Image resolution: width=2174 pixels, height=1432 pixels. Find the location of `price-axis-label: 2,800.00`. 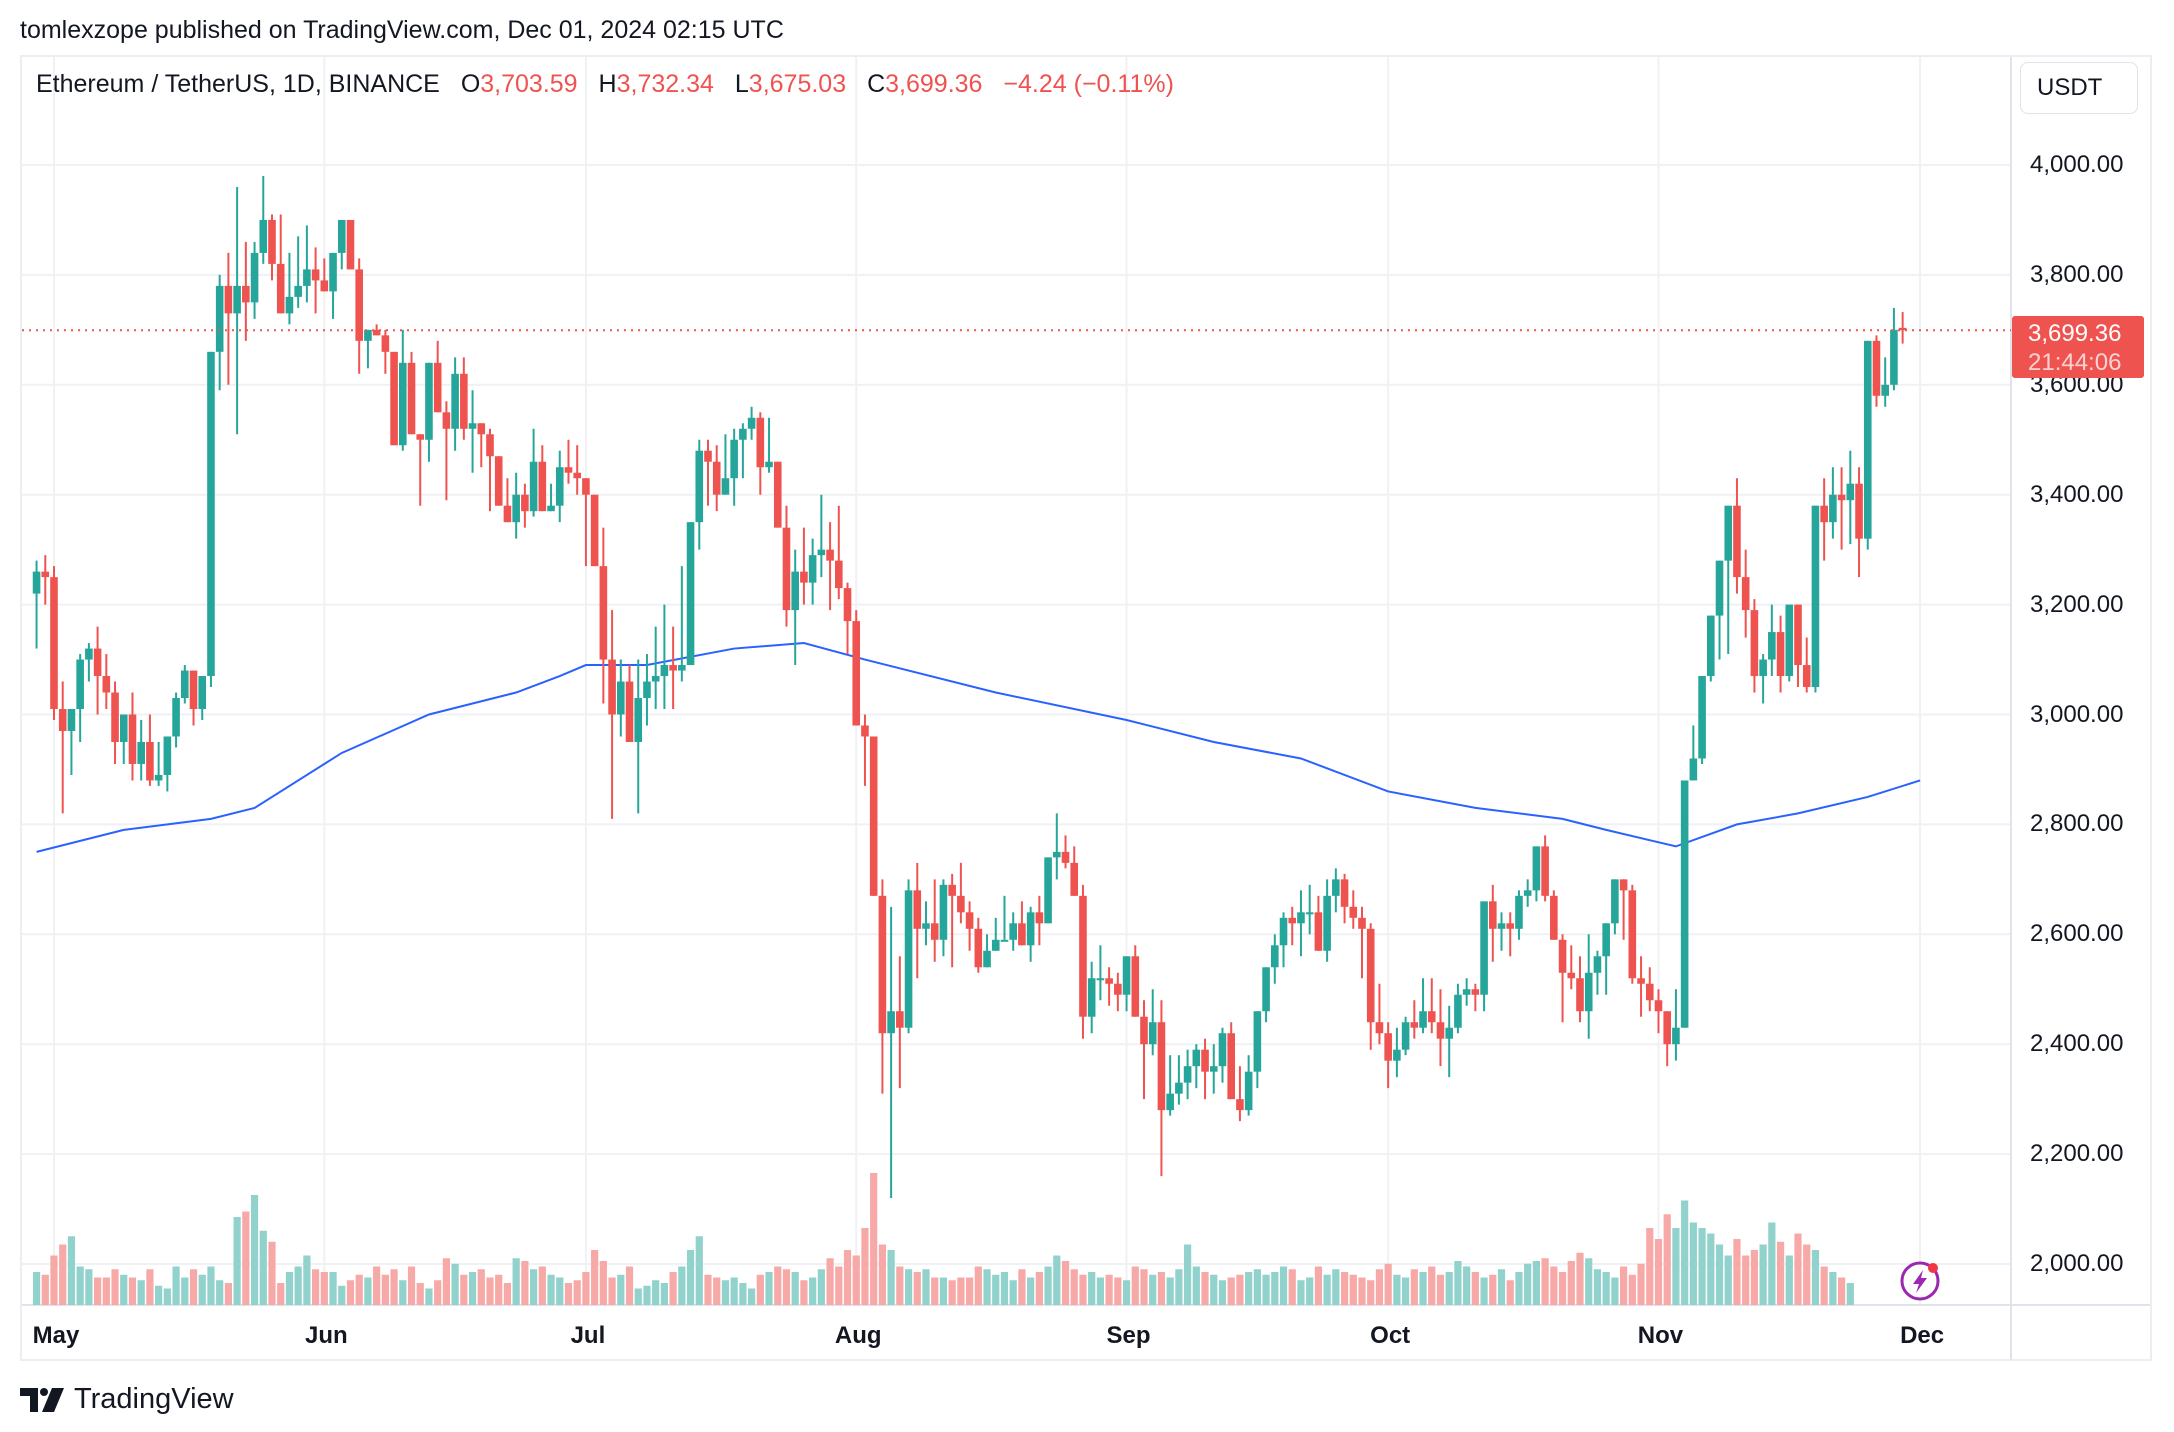

price-axis-label: 2,800.00 is located at coordinates (2077, 824).